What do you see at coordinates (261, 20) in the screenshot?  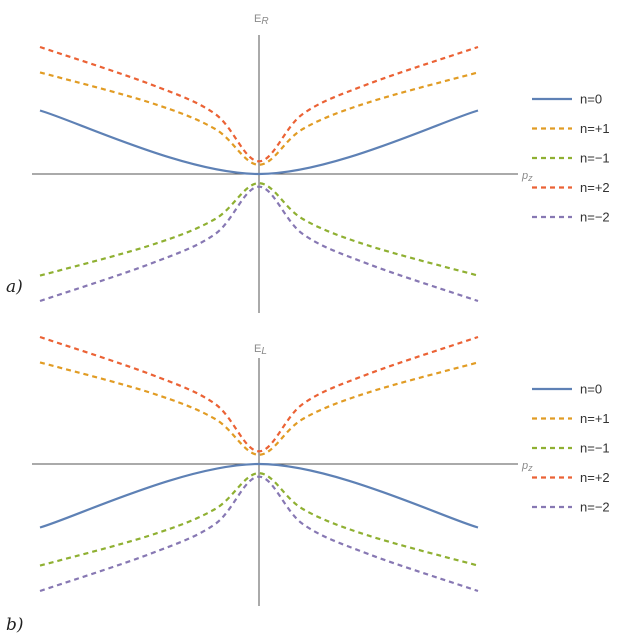 I see `y-axis-label: ER` at bounding box center [261, 20].